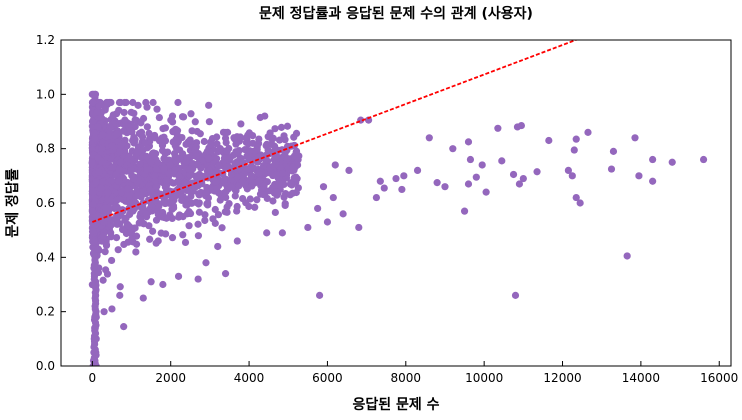 This screenshot has width=742, height=420. I want to click on x-tick-label: 14000, so click(641, 378).